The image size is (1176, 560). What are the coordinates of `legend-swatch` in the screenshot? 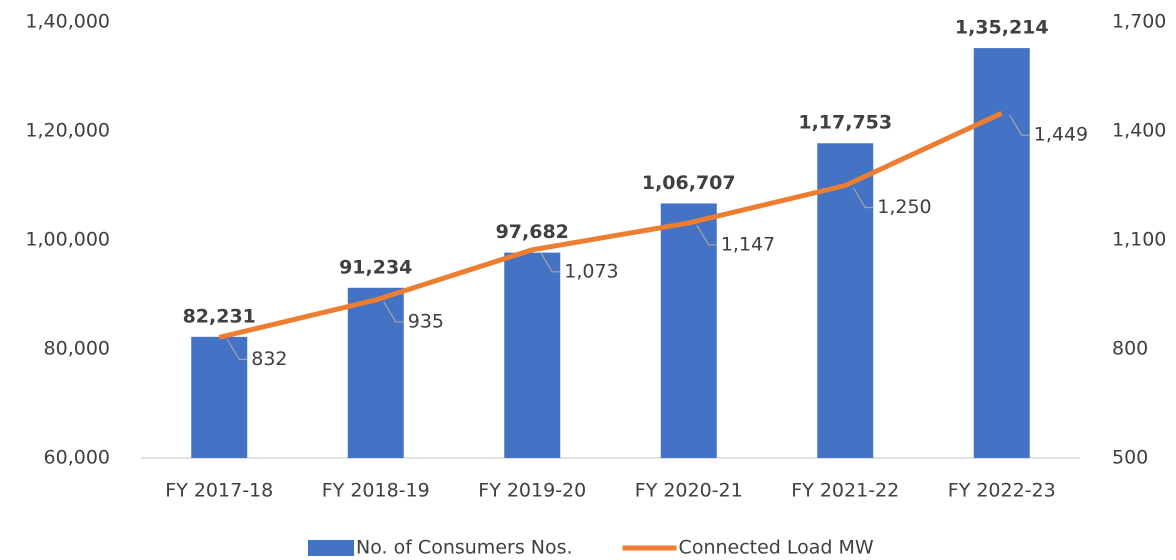 It's located at (331, 548).